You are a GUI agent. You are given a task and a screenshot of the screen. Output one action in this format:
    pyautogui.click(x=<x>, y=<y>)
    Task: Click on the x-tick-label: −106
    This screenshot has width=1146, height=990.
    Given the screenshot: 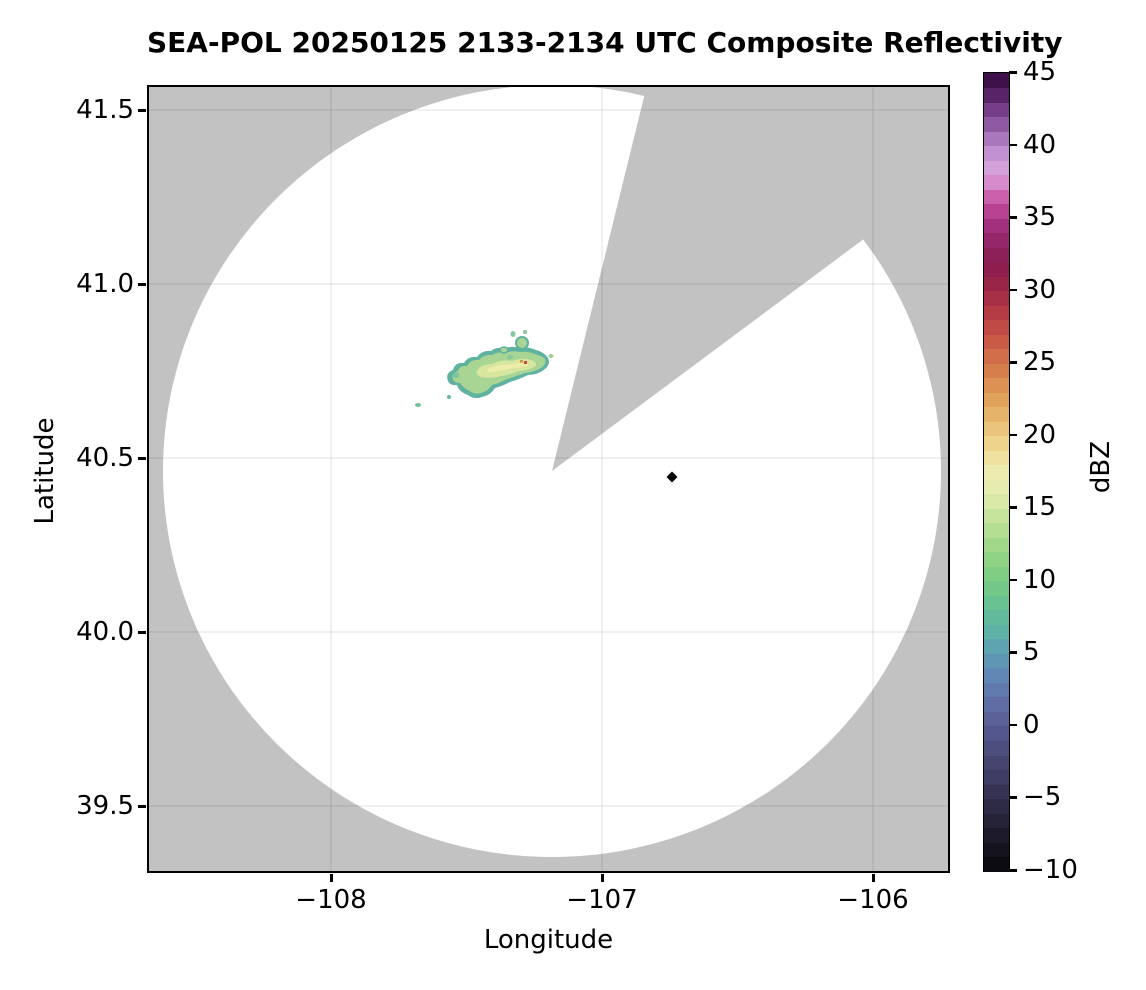 What is the action you would take?
    pyautogui.click(x=873, y=900)
    